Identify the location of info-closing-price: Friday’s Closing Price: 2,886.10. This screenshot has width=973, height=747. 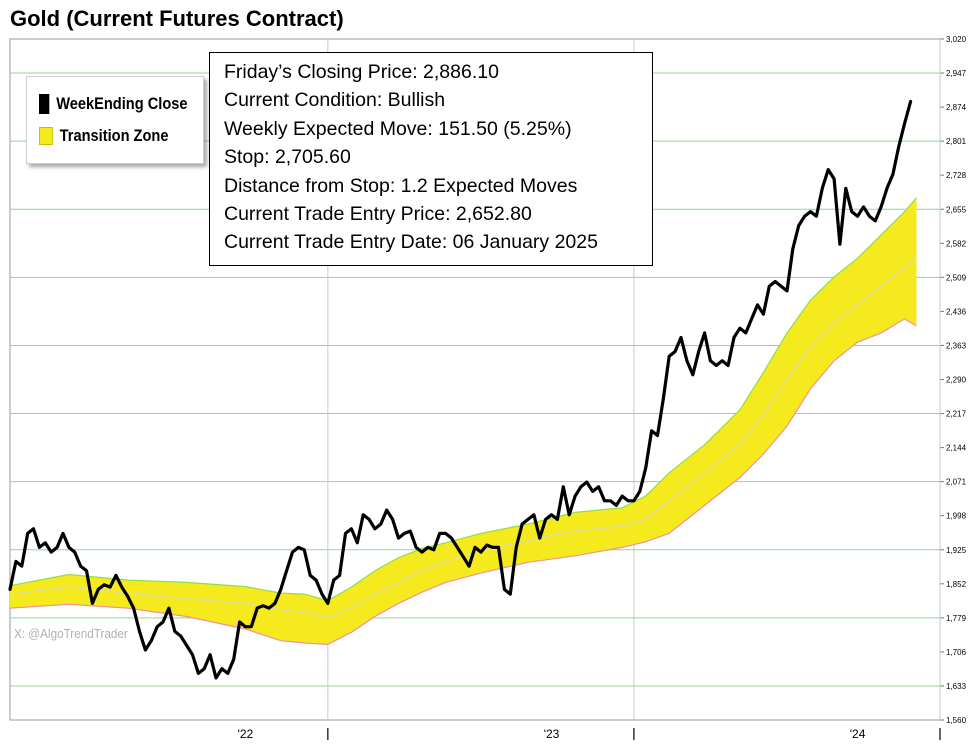
(361, 72).